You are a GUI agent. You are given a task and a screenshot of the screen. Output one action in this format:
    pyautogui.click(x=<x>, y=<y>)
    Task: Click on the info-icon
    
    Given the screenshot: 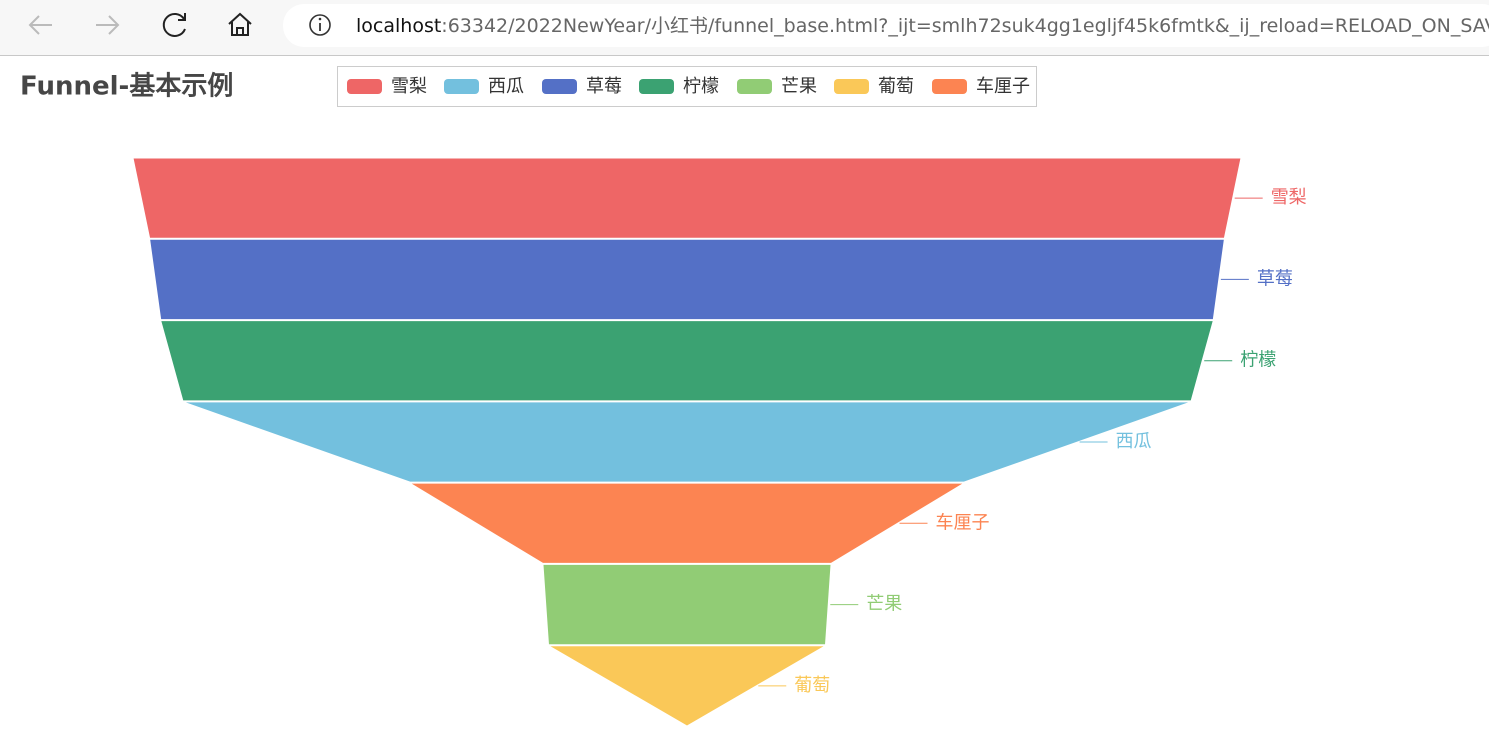 What is the action you would take?
    pyautogui.click(x=320, y=25)
    